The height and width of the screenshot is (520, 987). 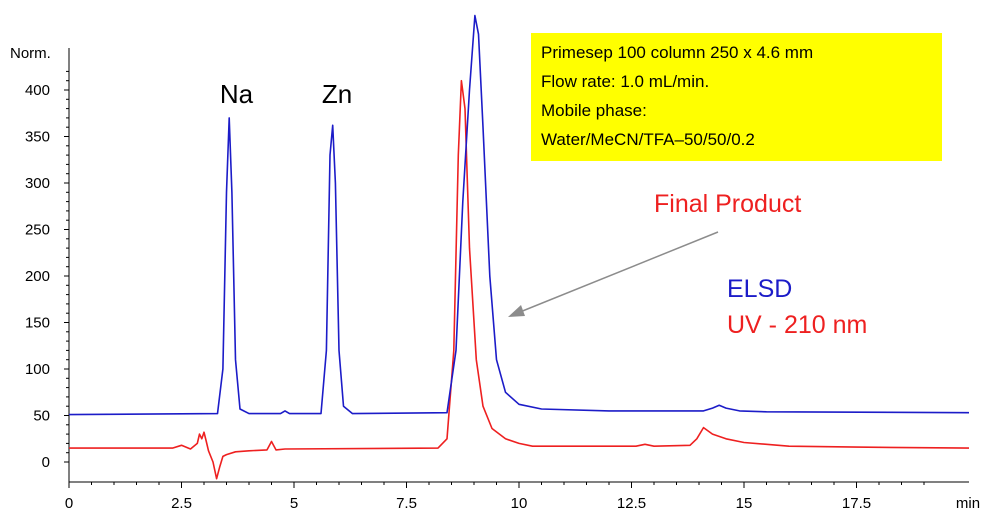 What do you see at coordinates (294, 503) in the screenshot?
I see `x-tick-label: 5` at bounding box center [294, 503].